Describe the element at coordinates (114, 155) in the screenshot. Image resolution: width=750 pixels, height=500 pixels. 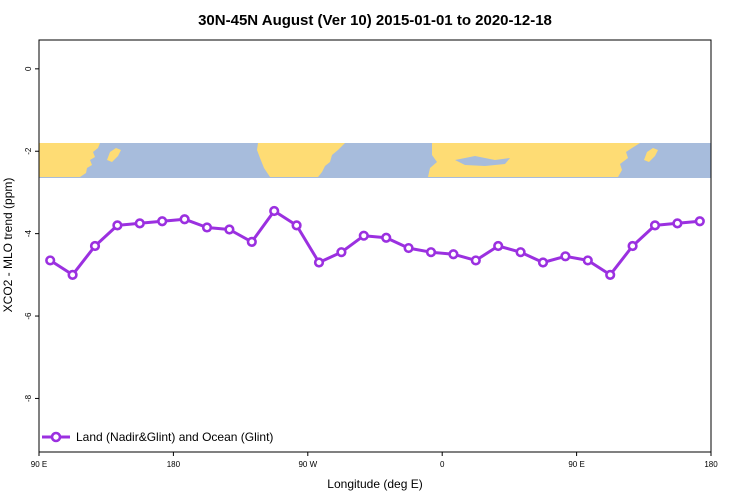
I see `map-land-japan-left` at that location.